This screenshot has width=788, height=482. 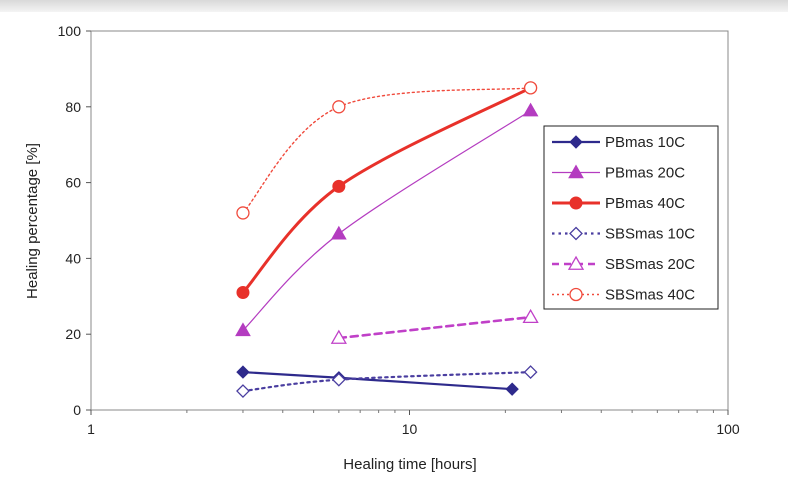 What do you see at coordinates (576, 262) in the screenshot?
I see `legend-marker-sbsmas-20c` at bounding box center [576, 262].